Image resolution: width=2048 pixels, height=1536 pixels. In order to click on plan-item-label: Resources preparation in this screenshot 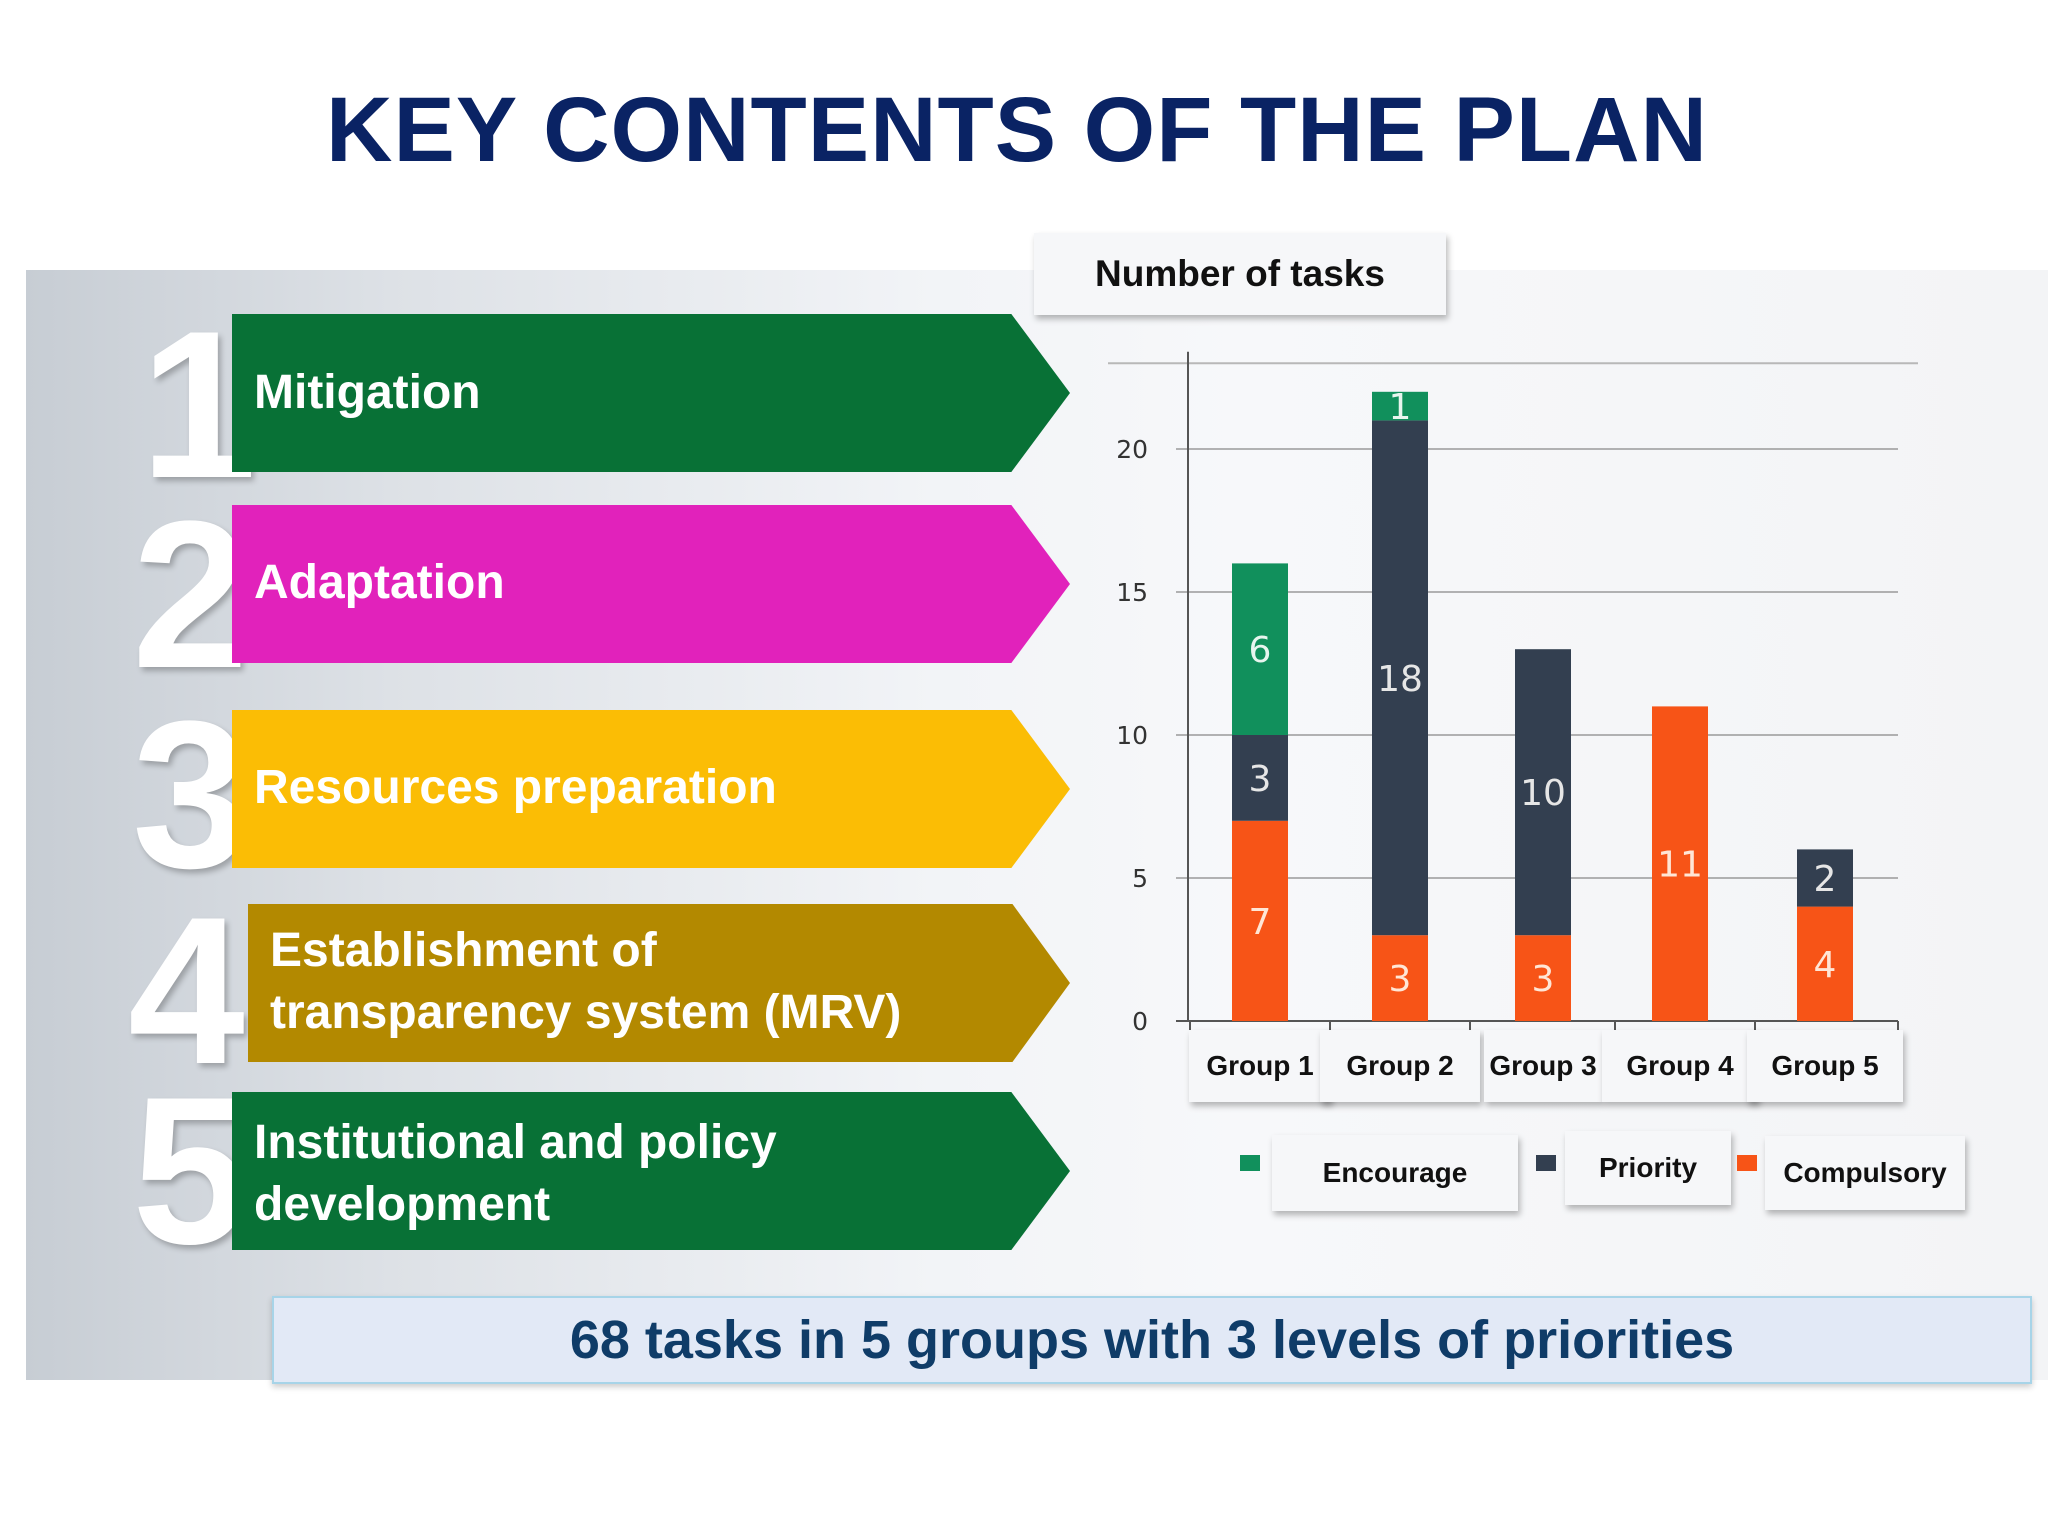, I will do `click(515, 787)`.